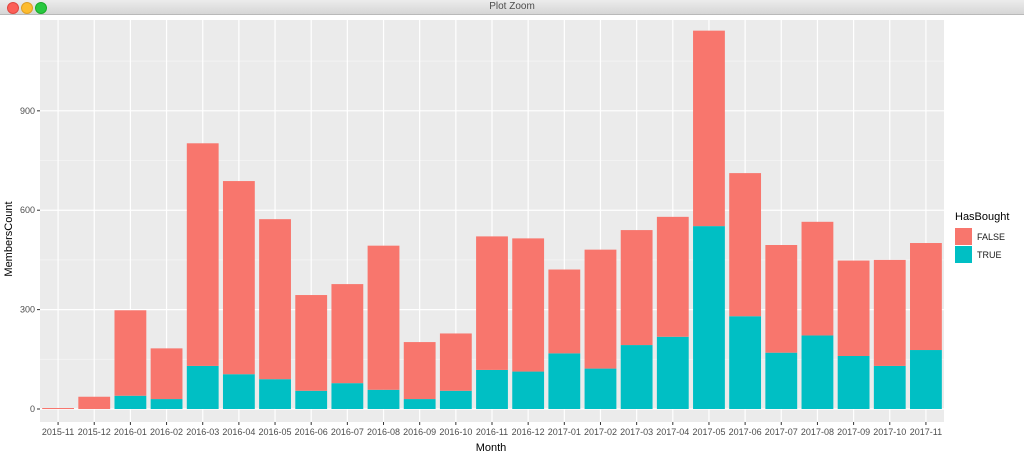 The height and width of the screenshot is (460, 1024). What do you see at coordinates (9, 238) in the screenshot?
I see `y-axis-label: MembersCount` at bounding box center [9, 238].